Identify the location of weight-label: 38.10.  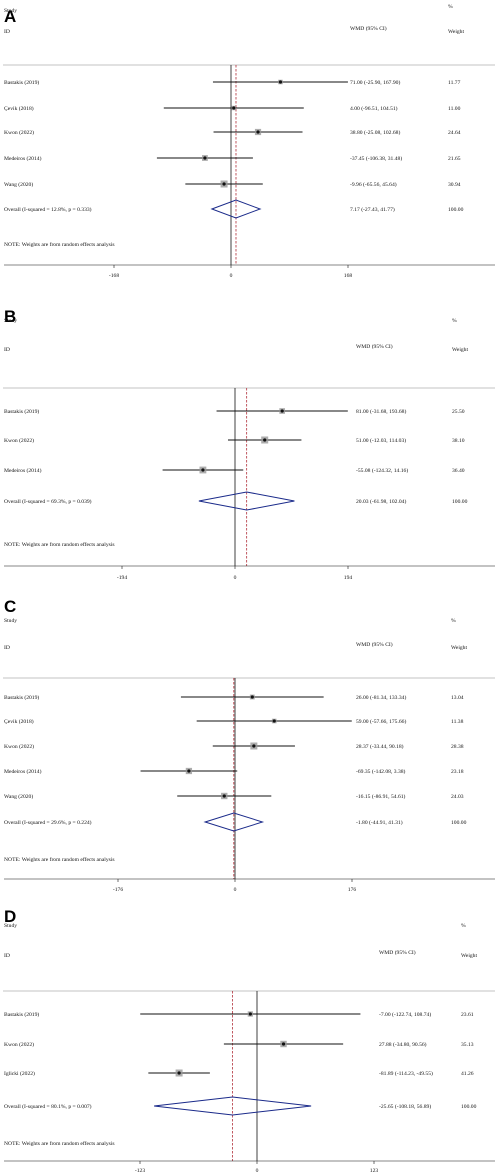
(458, 441).